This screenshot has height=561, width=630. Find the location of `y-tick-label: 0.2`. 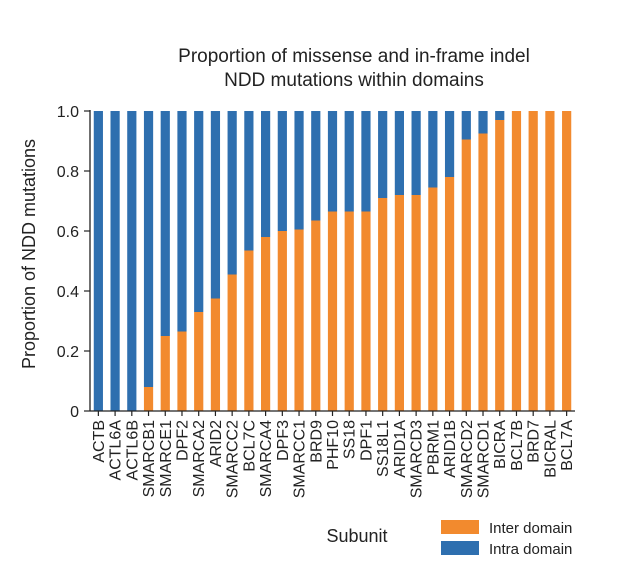

y-tick-label: 0.2 is located at coordinates (68, 352).